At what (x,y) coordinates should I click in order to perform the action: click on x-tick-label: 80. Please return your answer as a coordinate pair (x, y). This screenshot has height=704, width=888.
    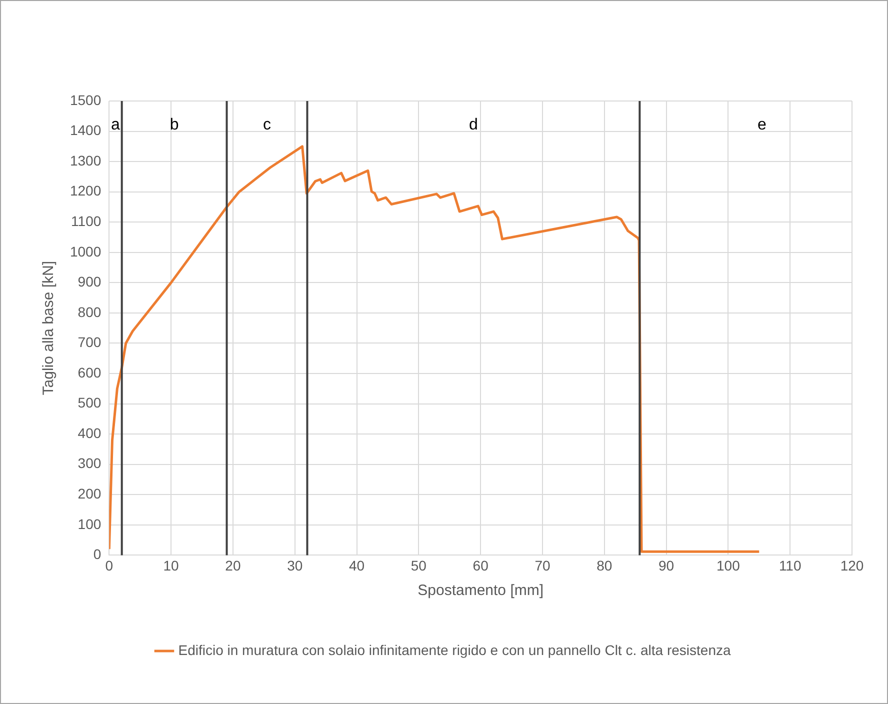
    Looking at the image, I should click on (604, 565).